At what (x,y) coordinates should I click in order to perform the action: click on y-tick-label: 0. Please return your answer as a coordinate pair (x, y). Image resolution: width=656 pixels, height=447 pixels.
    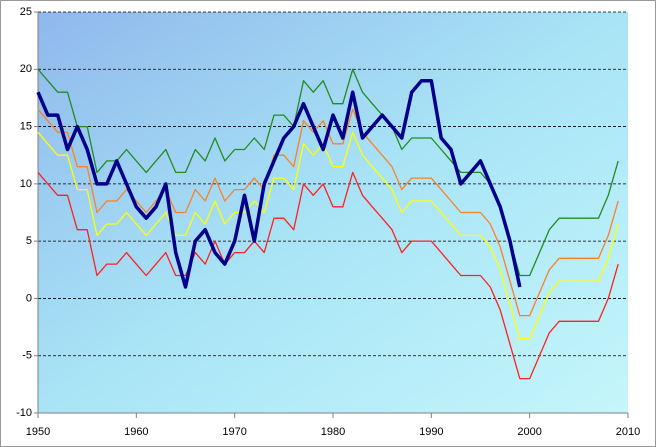
    Looking at the image, I should click on (29, 298).